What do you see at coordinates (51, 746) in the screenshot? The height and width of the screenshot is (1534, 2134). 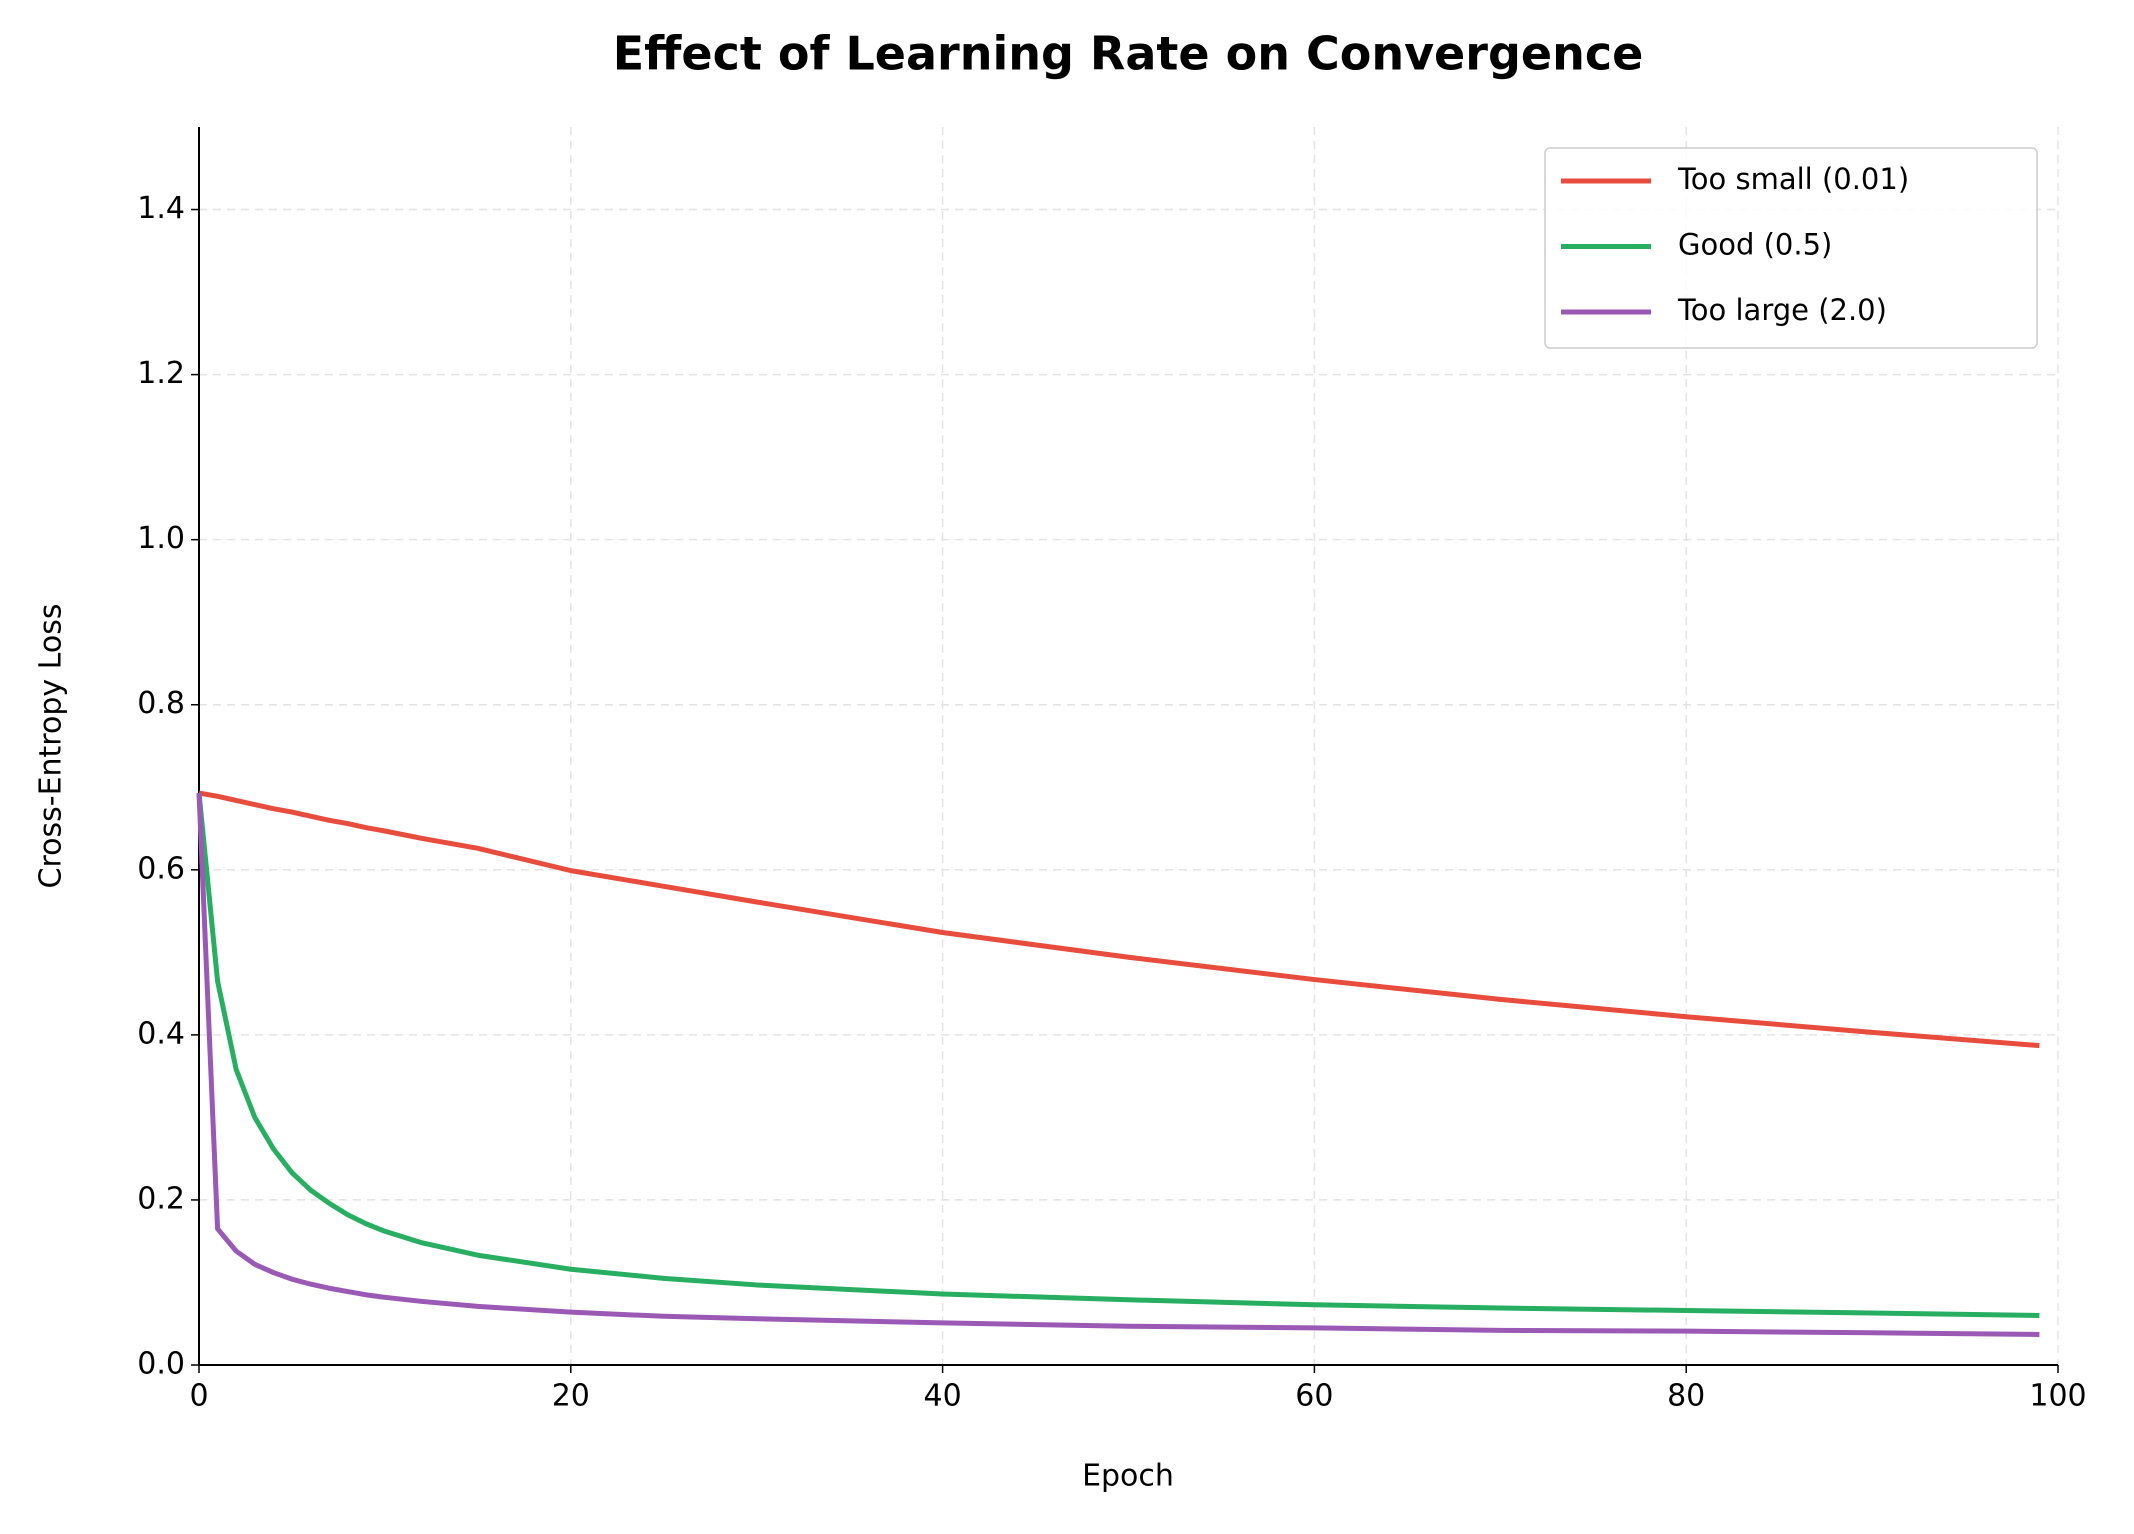 I see `y-axis-label: Cross-Entropy Loss` at bounding box center [51, 746].